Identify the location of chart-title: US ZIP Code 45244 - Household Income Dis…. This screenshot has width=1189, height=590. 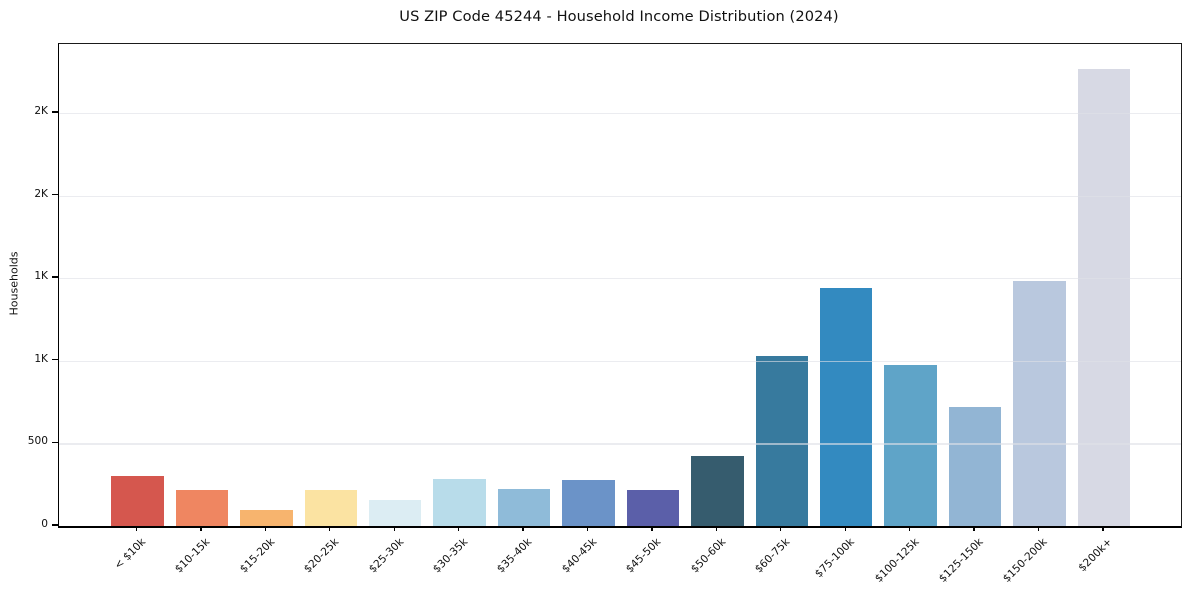
(619, 16).